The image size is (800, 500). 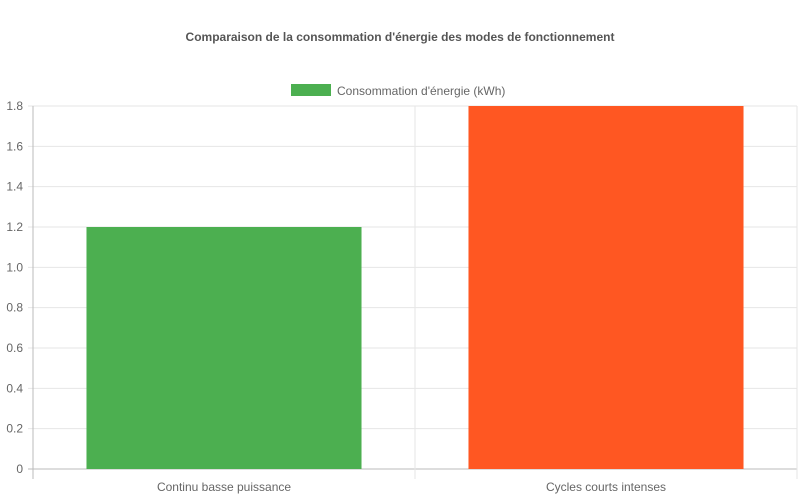 I want to click on y-tick-label: 1.4, so click(x=14, y=187).